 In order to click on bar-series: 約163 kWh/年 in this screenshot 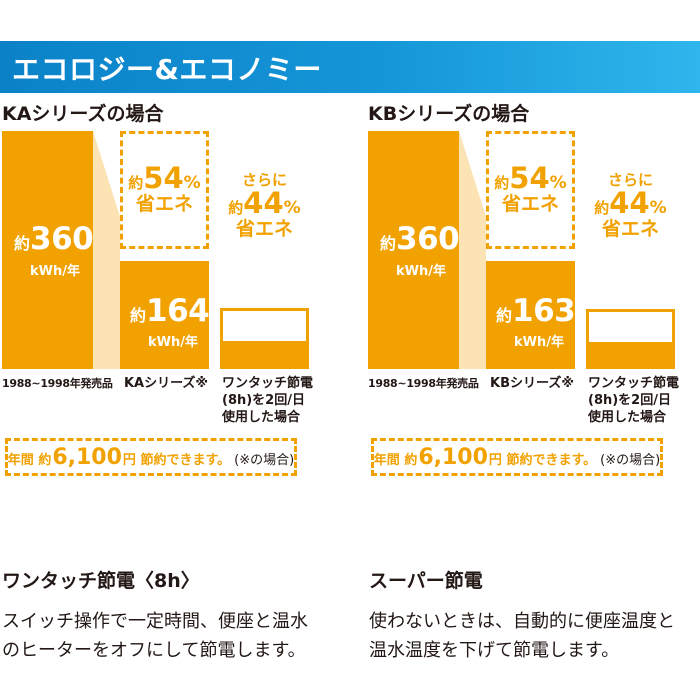, I will do `click(531, 315)`.